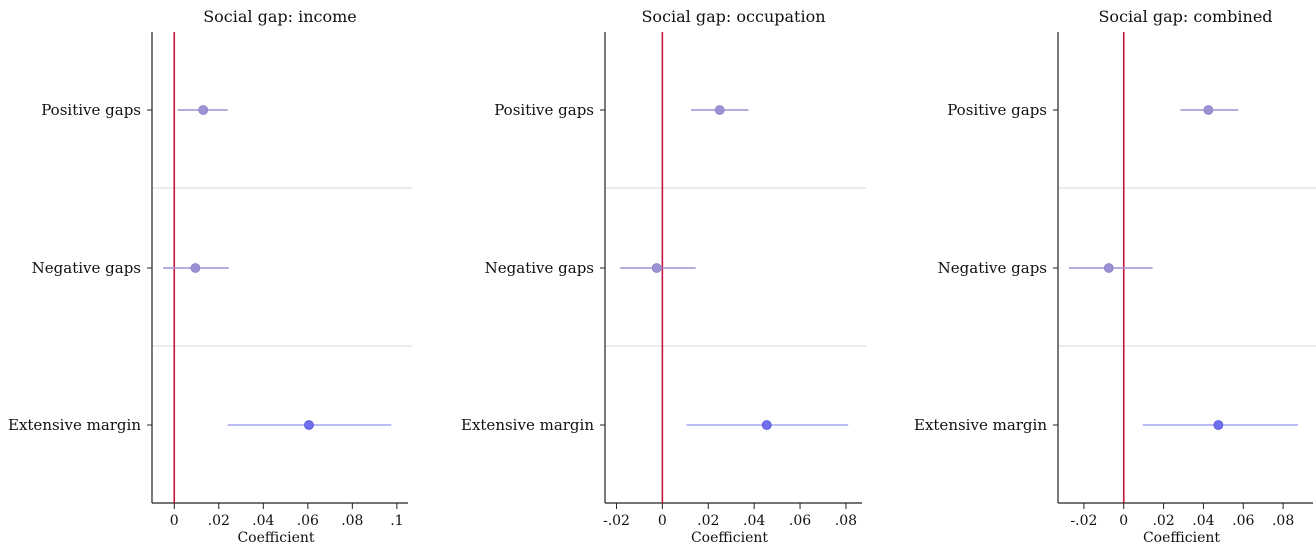 The width and height of the screenshot is (1316, 557). I want to click on panel-title: Social gap: income, so click(280, 16).